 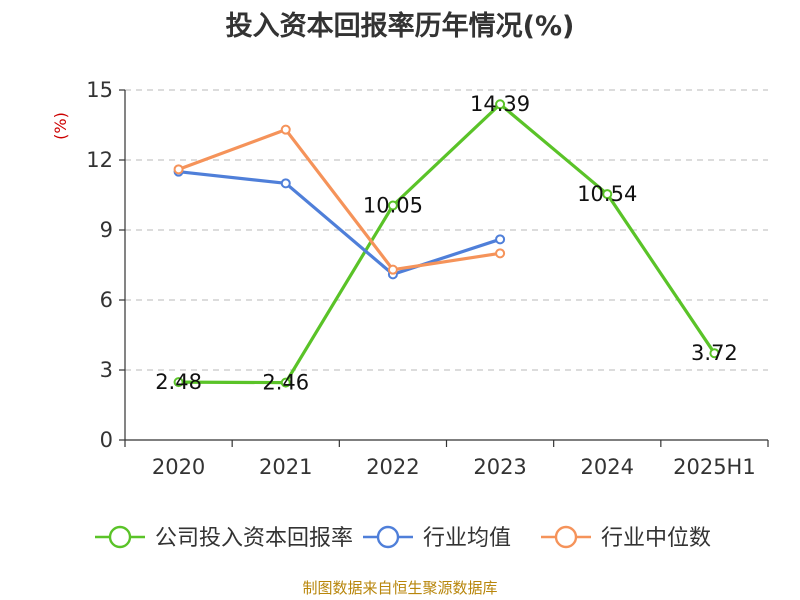 I want to click on x-tick-label-2023: 2023, so click(x=499, y=467).